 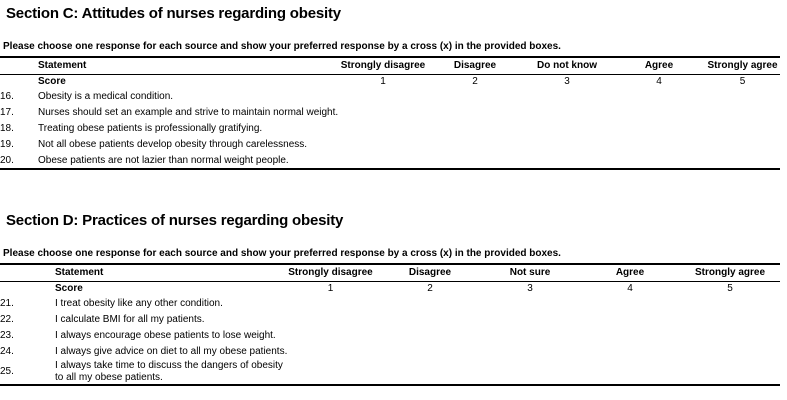 I want to click on score-spacer, so click(x=19, y=288).